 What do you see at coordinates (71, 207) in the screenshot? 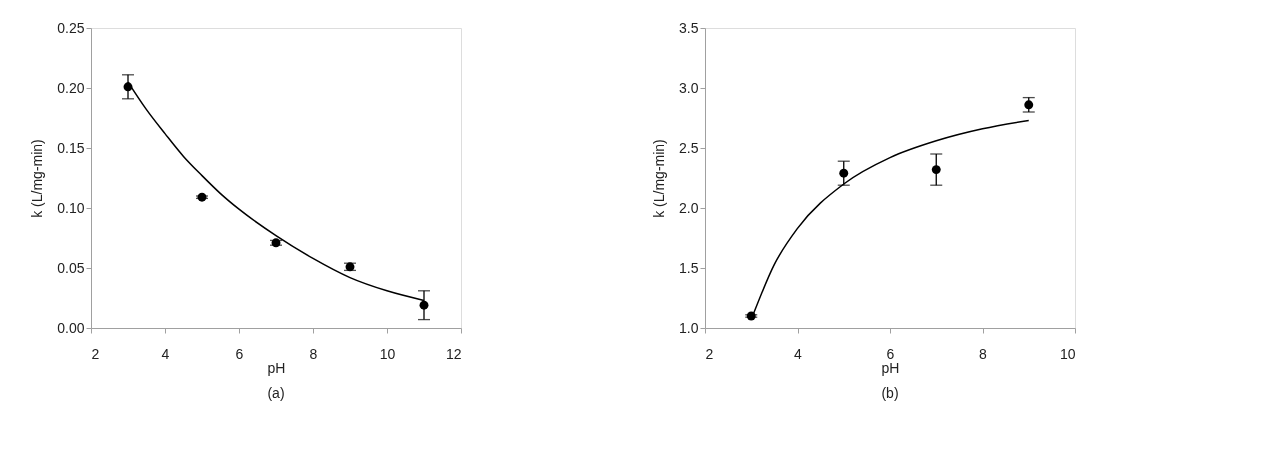
I see `y-tick-label: 0.10` at bounding box center [71, 207].